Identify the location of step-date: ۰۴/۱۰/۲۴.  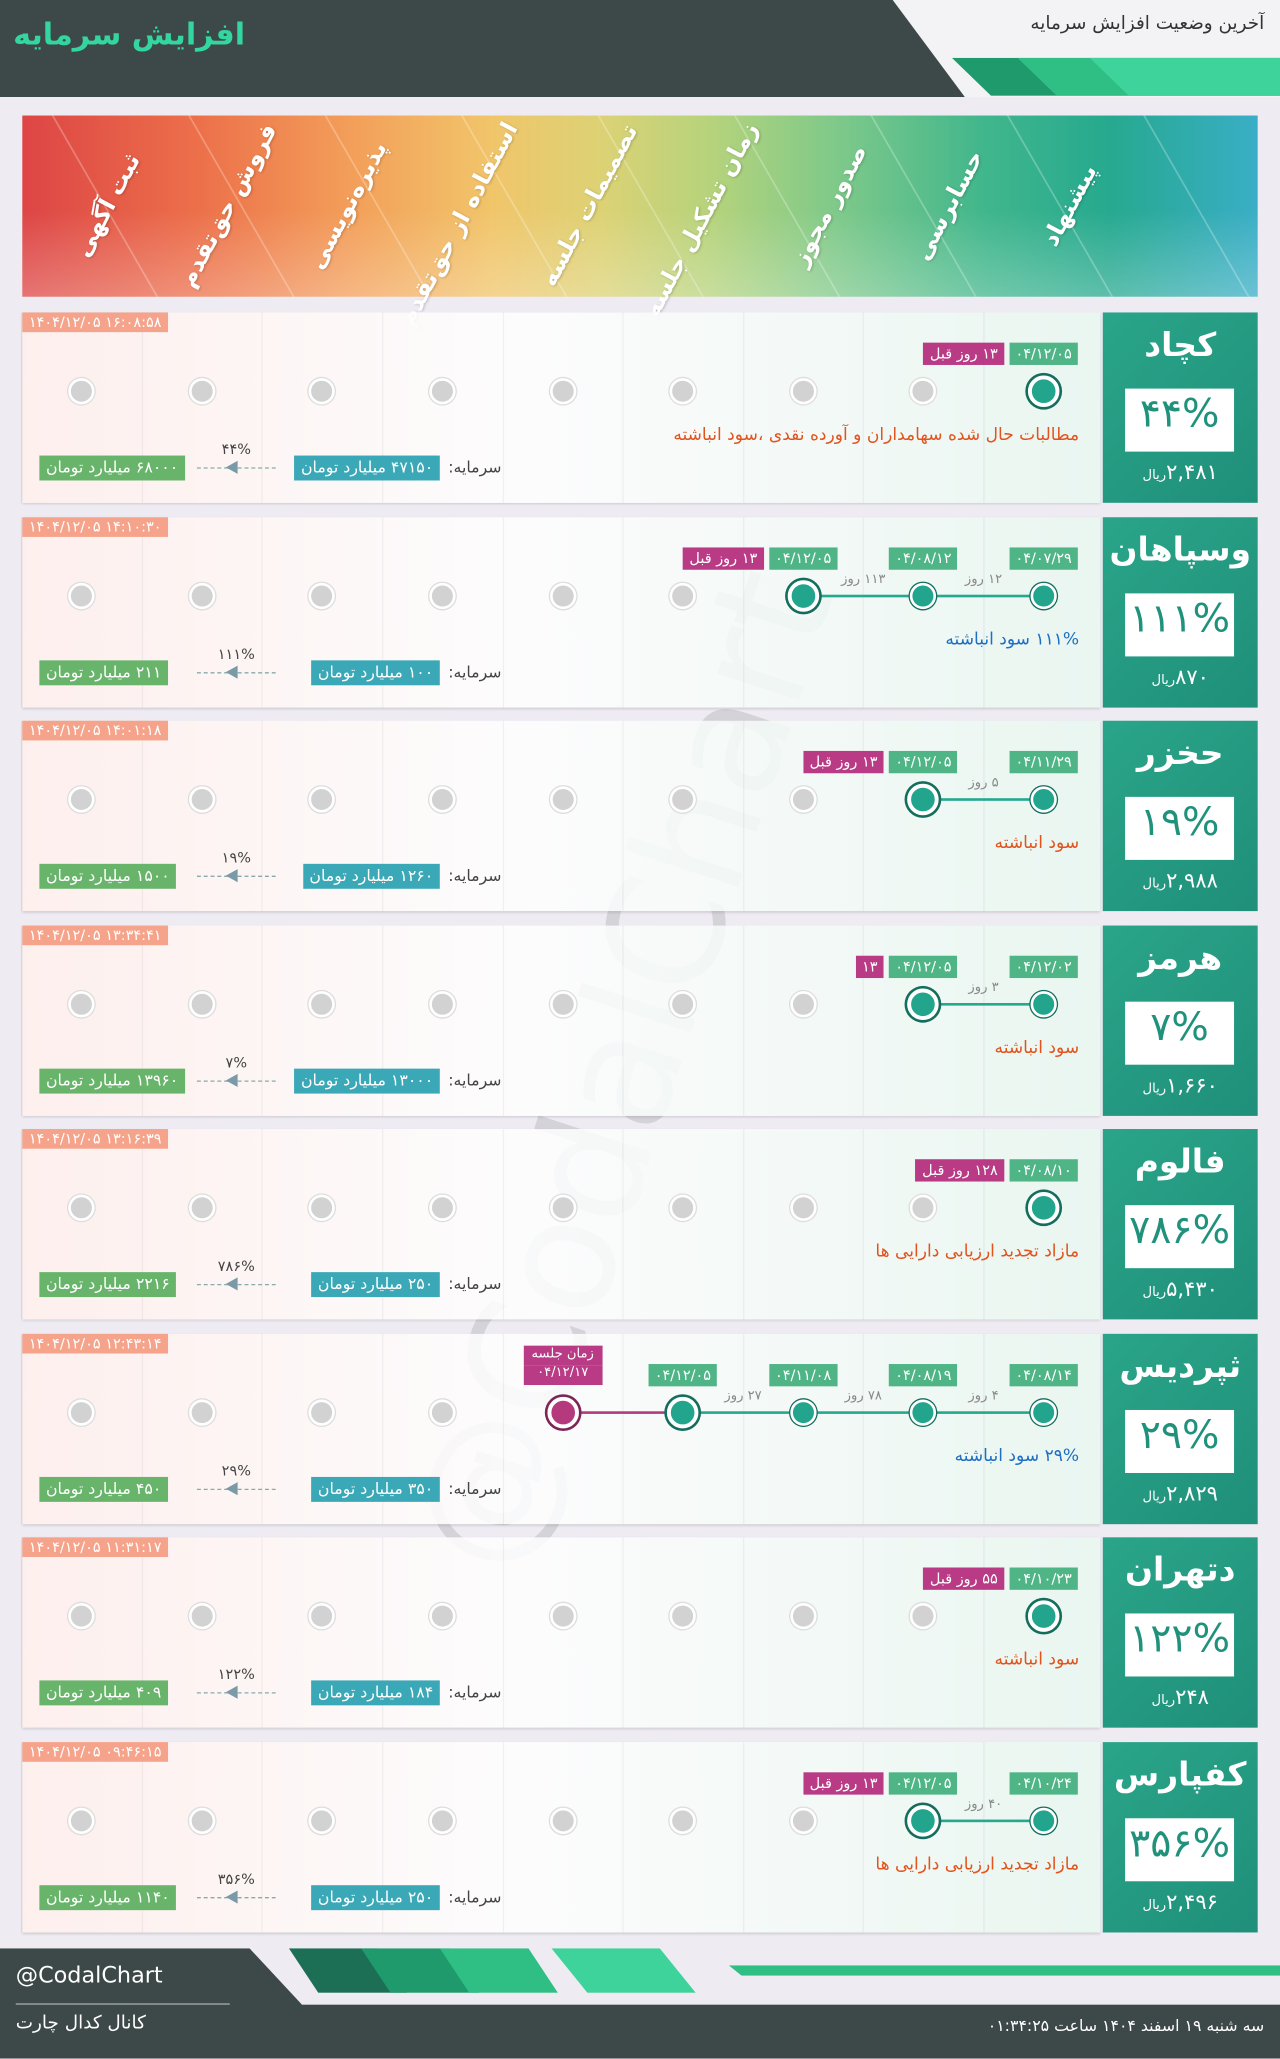
(1043, 1782).